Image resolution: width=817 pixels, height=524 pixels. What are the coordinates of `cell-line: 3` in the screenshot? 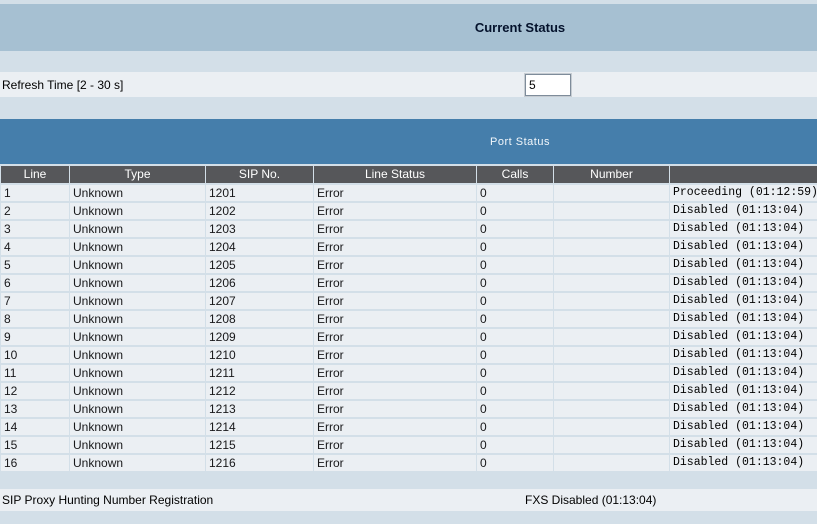 It's located at (35, 229).